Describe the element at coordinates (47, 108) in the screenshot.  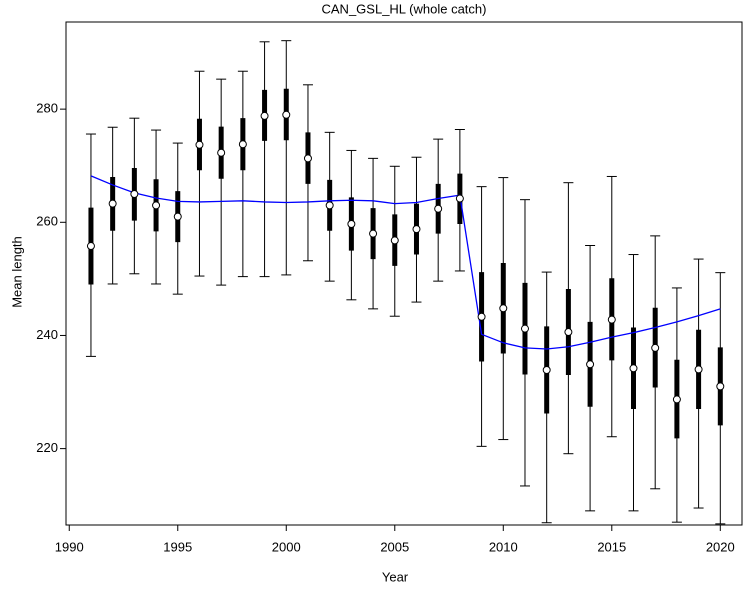
I see `y-tick-label: 280` at that location.